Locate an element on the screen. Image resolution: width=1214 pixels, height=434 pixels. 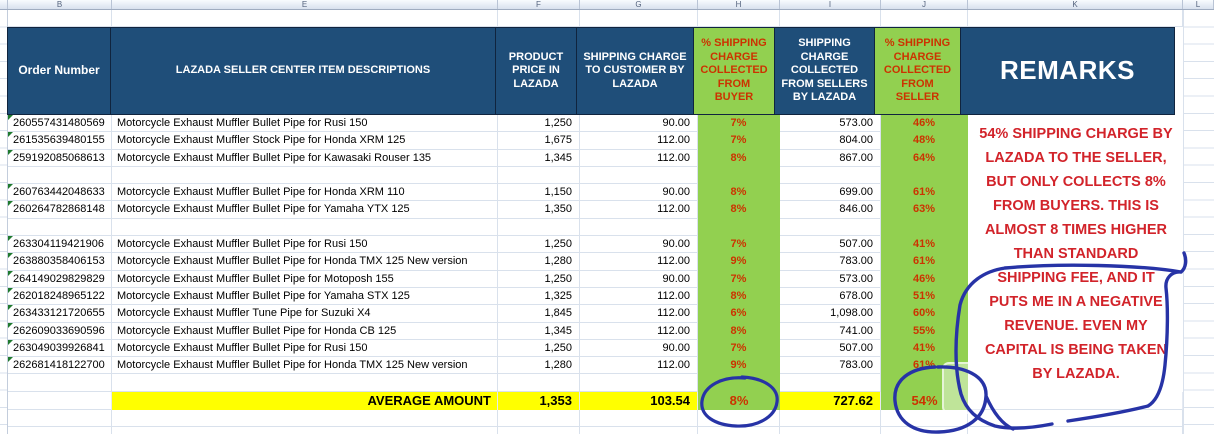
cell-product-price: 1,325 is located at coordinates (539, 296).